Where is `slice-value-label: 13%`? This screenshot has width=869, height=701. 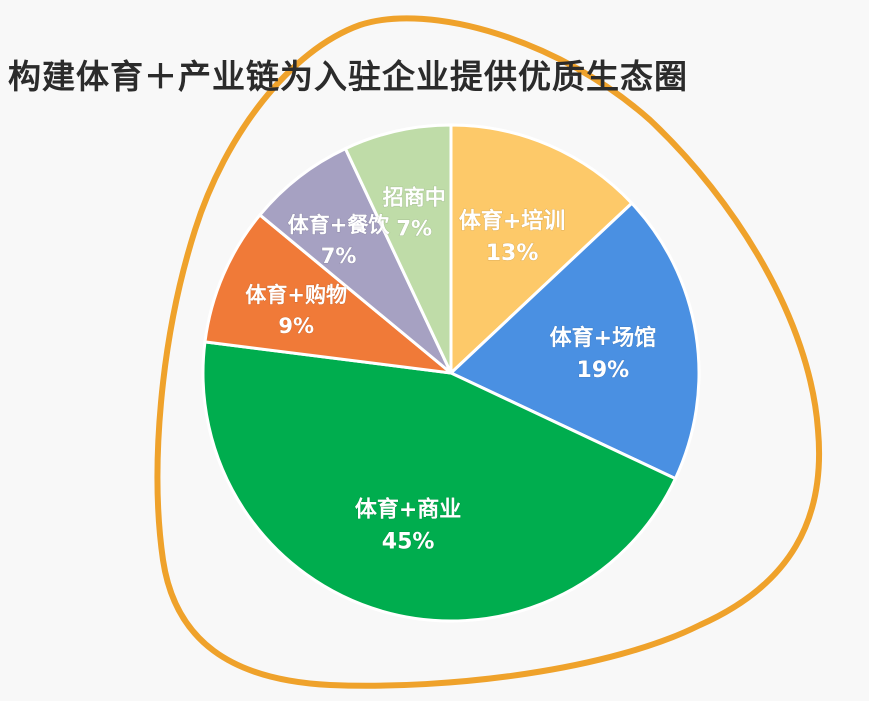 slice-value-label: 13% is located at coordinates (512, 253).